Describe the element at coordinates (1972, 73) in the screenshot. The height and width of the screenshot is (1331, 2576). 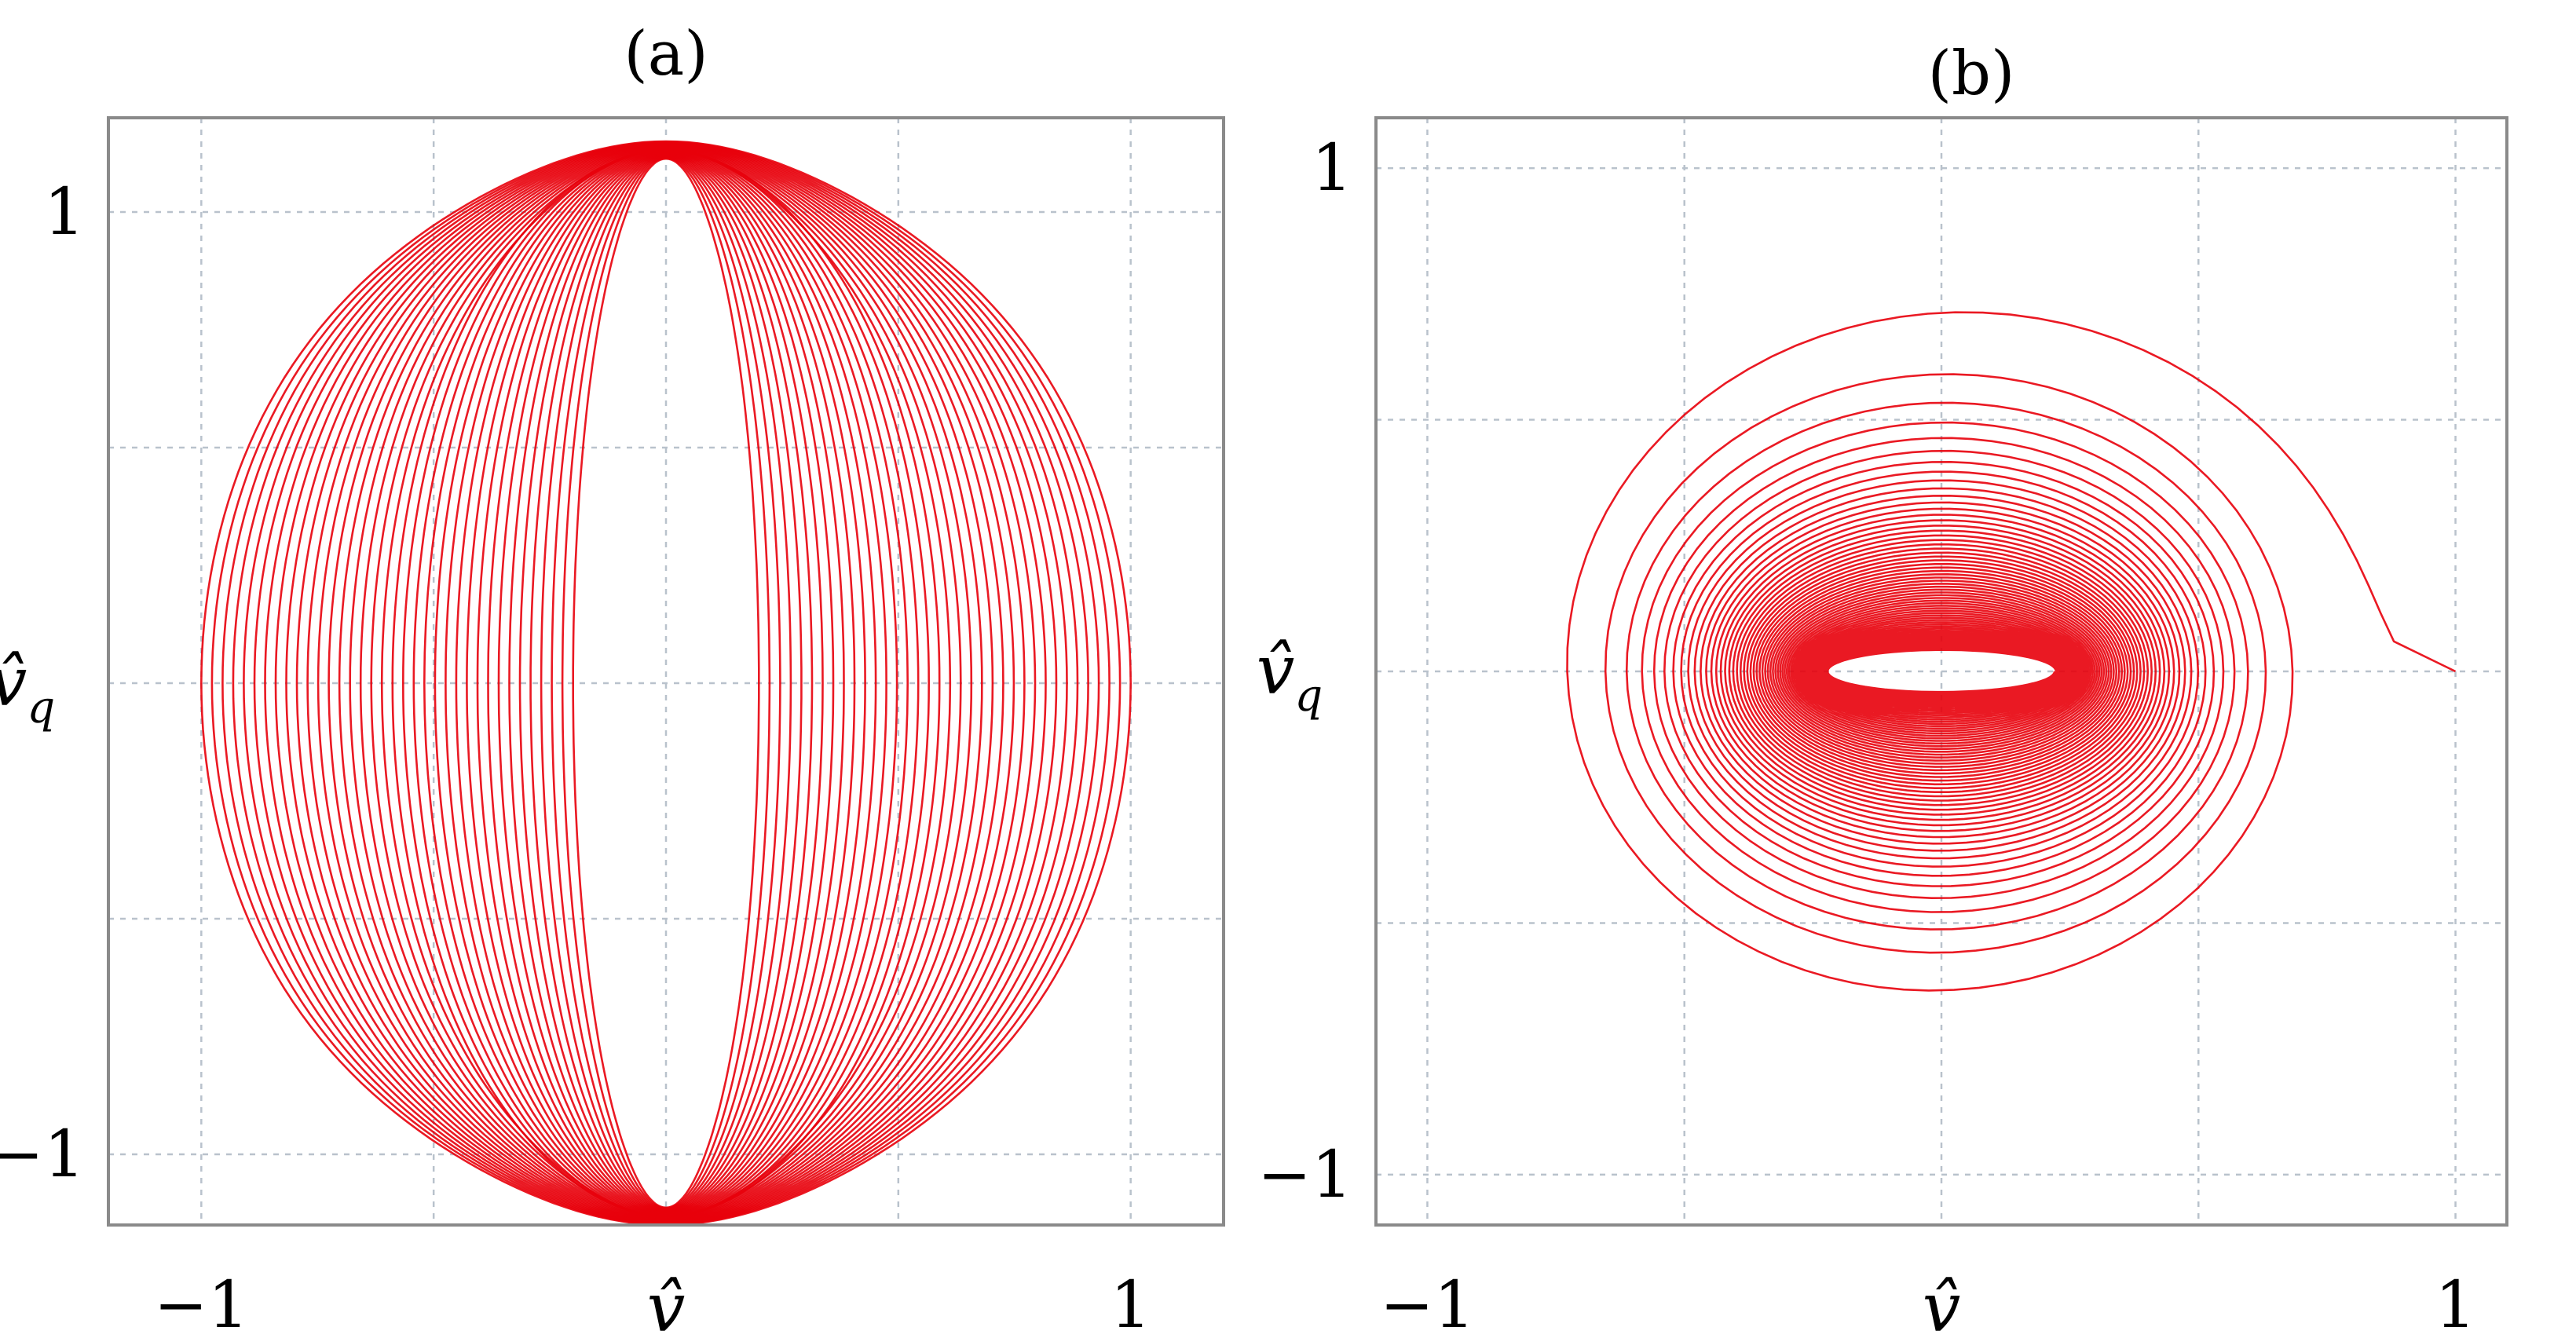
I see `panel-title: (b)` at that location.